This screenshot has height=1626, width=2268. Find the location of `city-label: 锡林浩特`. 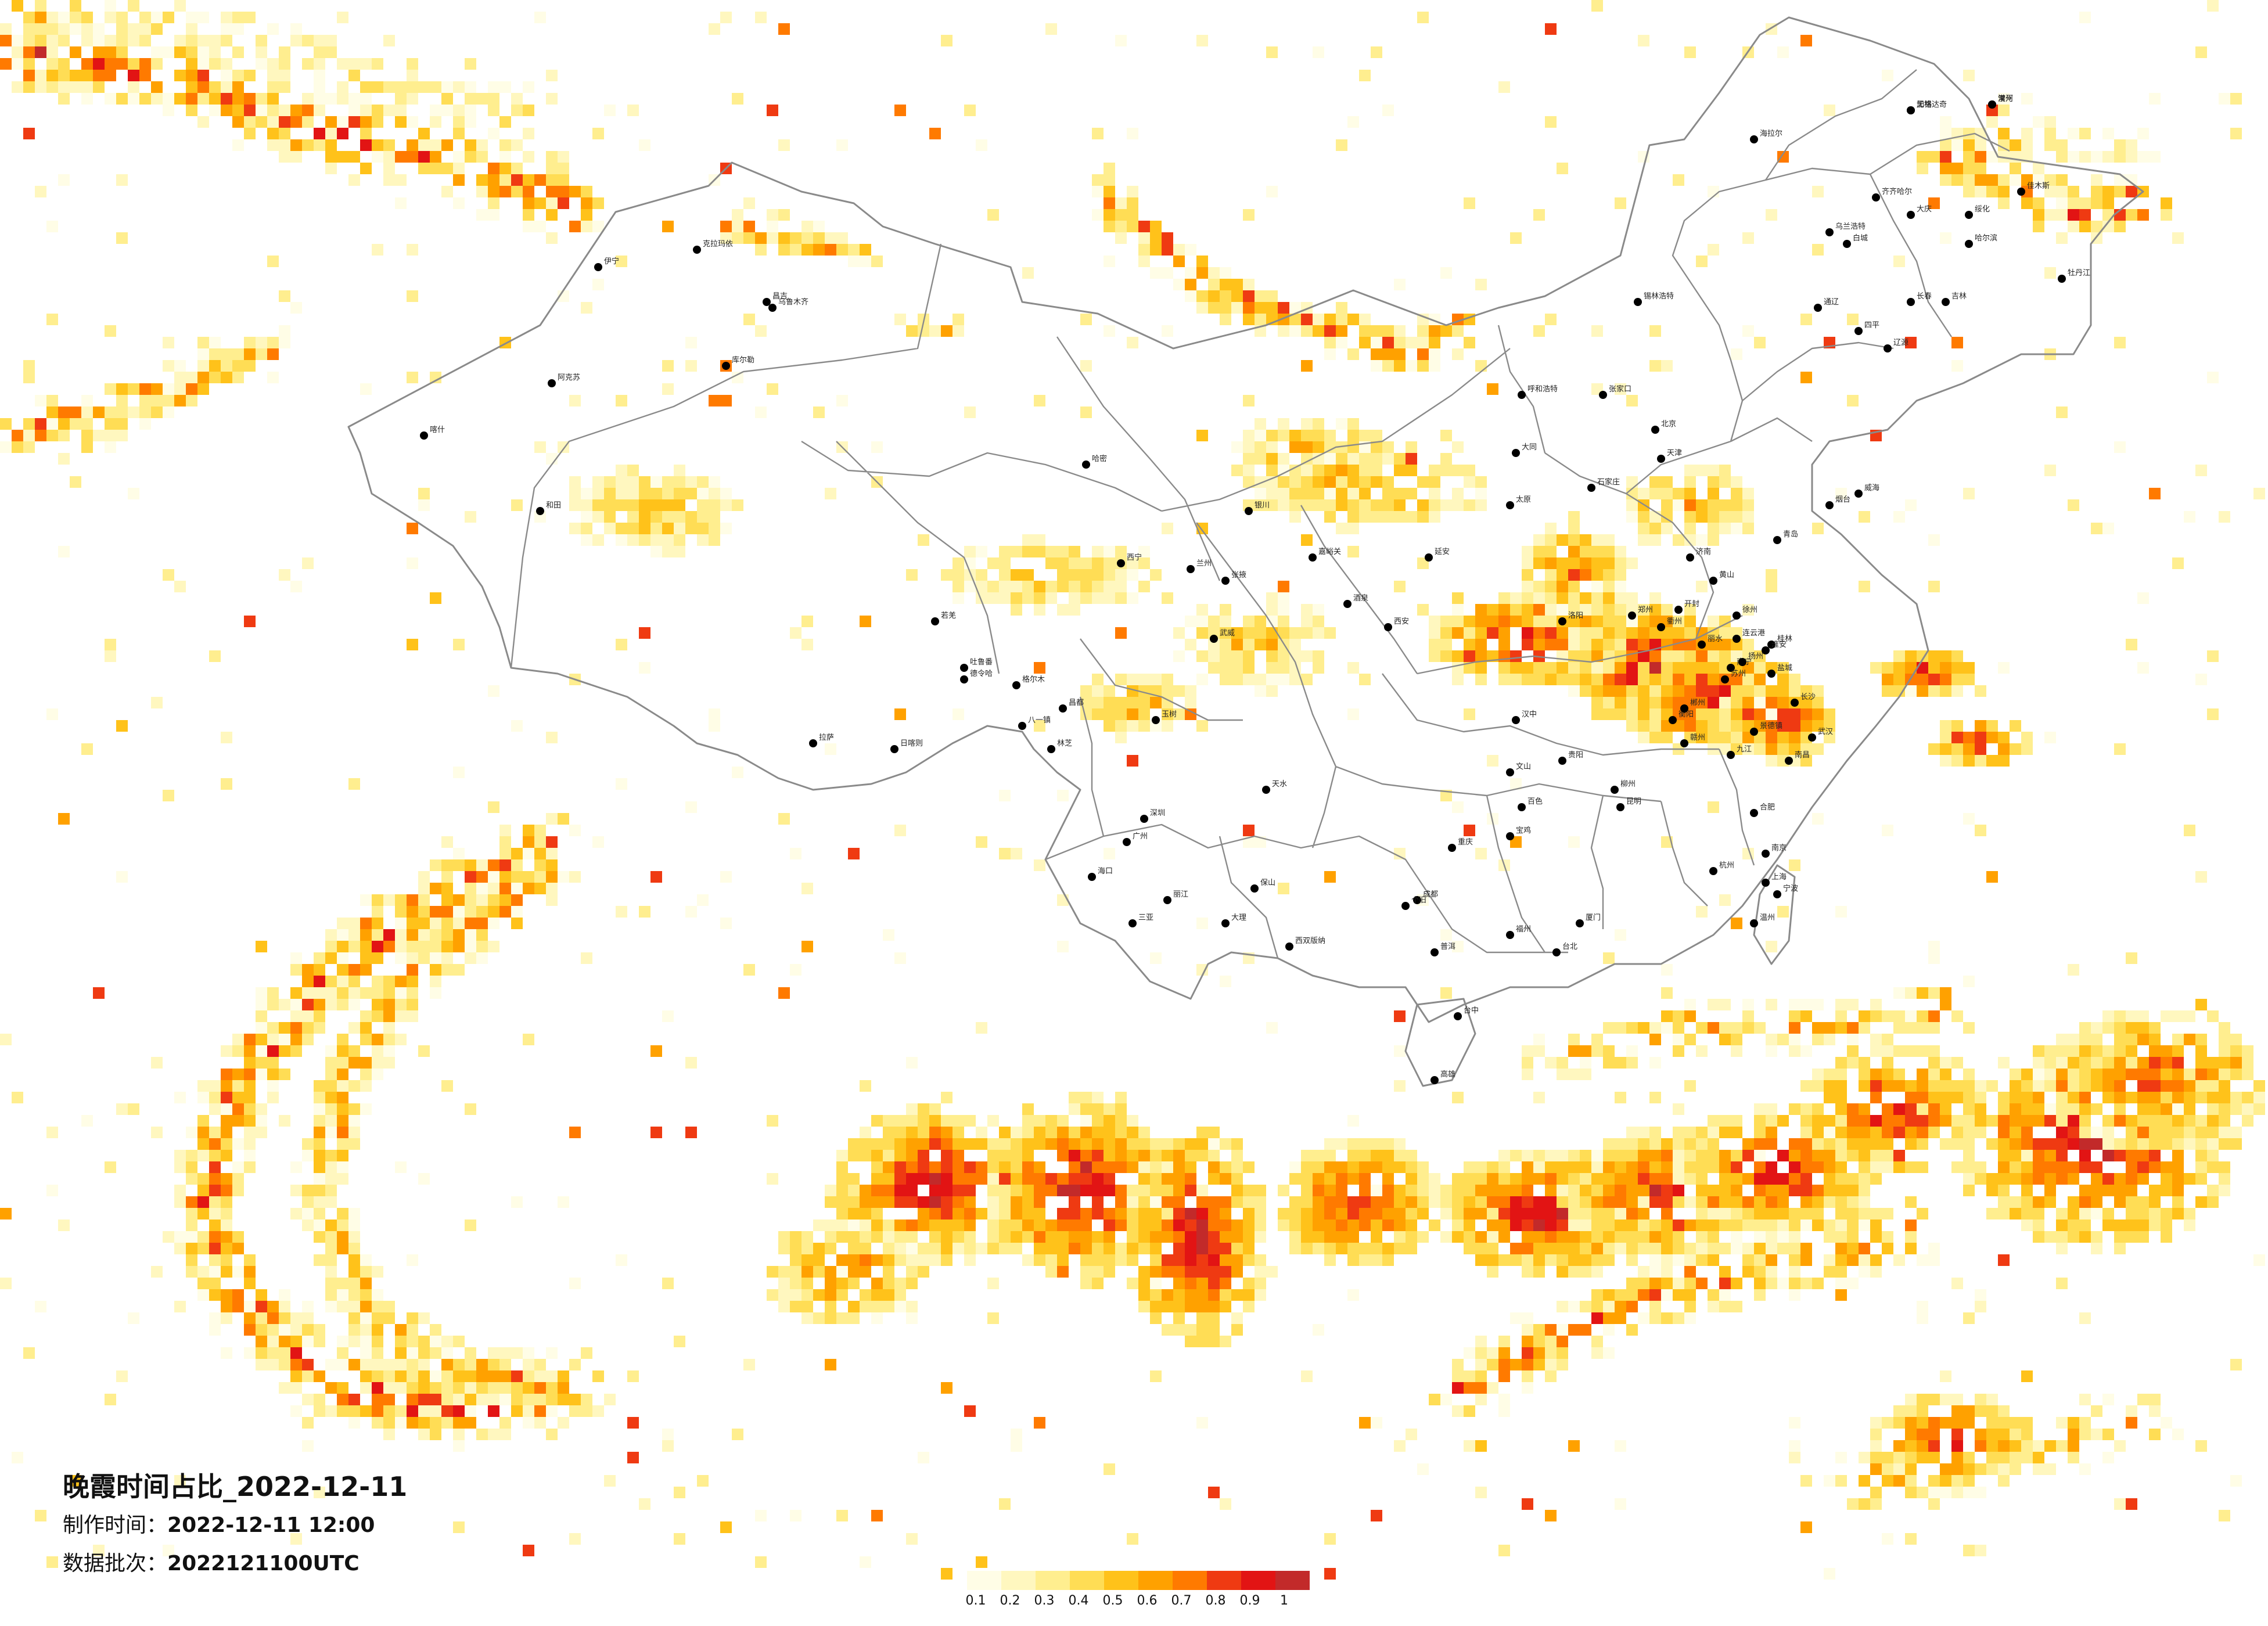

city-label: 锡林浩特 is located at coordinates (1659, 296).